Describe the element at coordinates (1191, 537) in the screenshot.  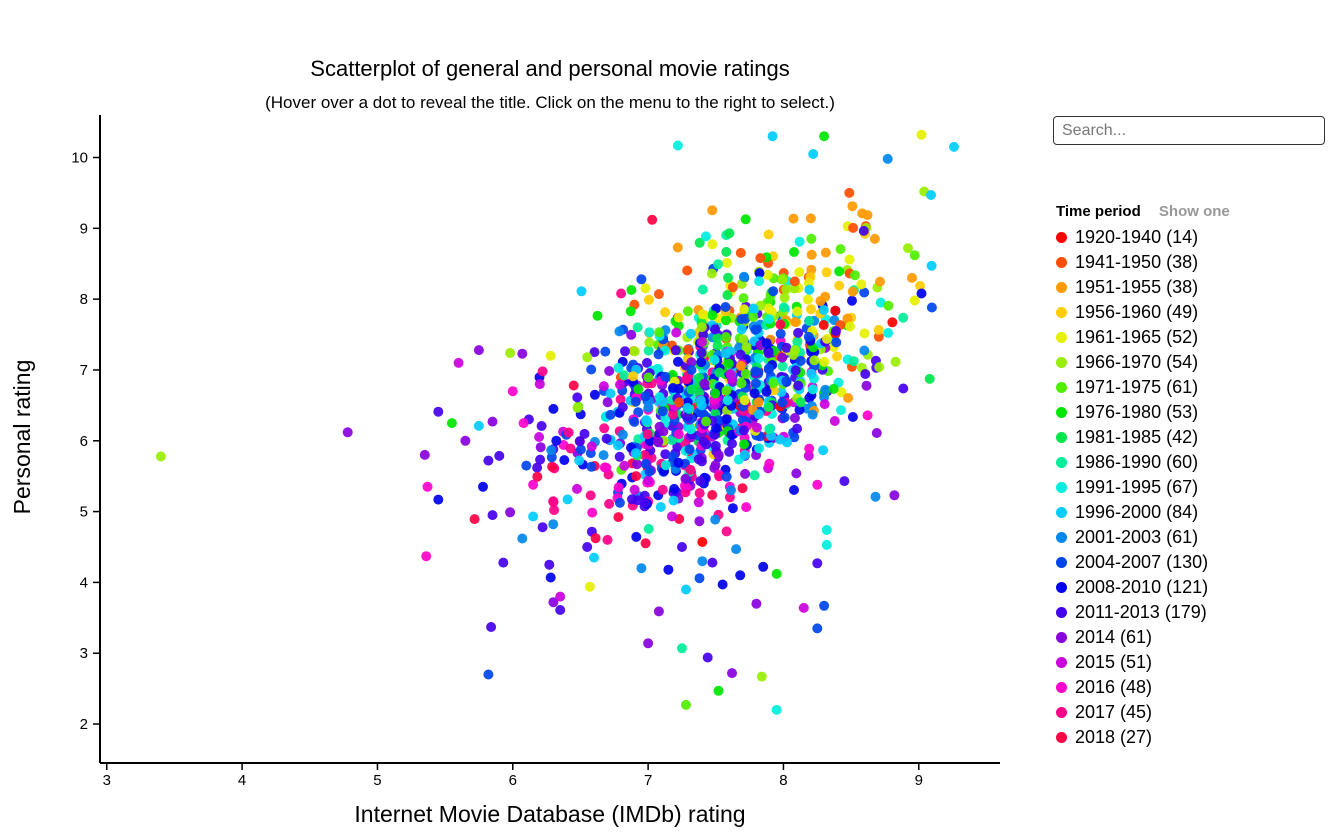
I see `legend-item: 2001-2003 (61)` at that location.